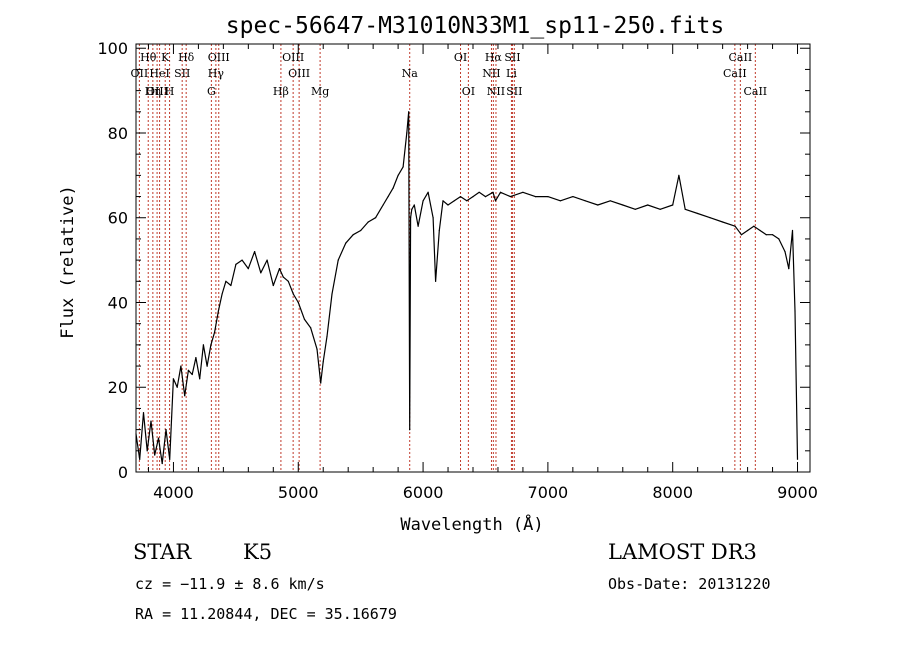  Describe the element at coordinates (148, 57) in the screenshot. I see `line-label-0: Hθ` at that location.